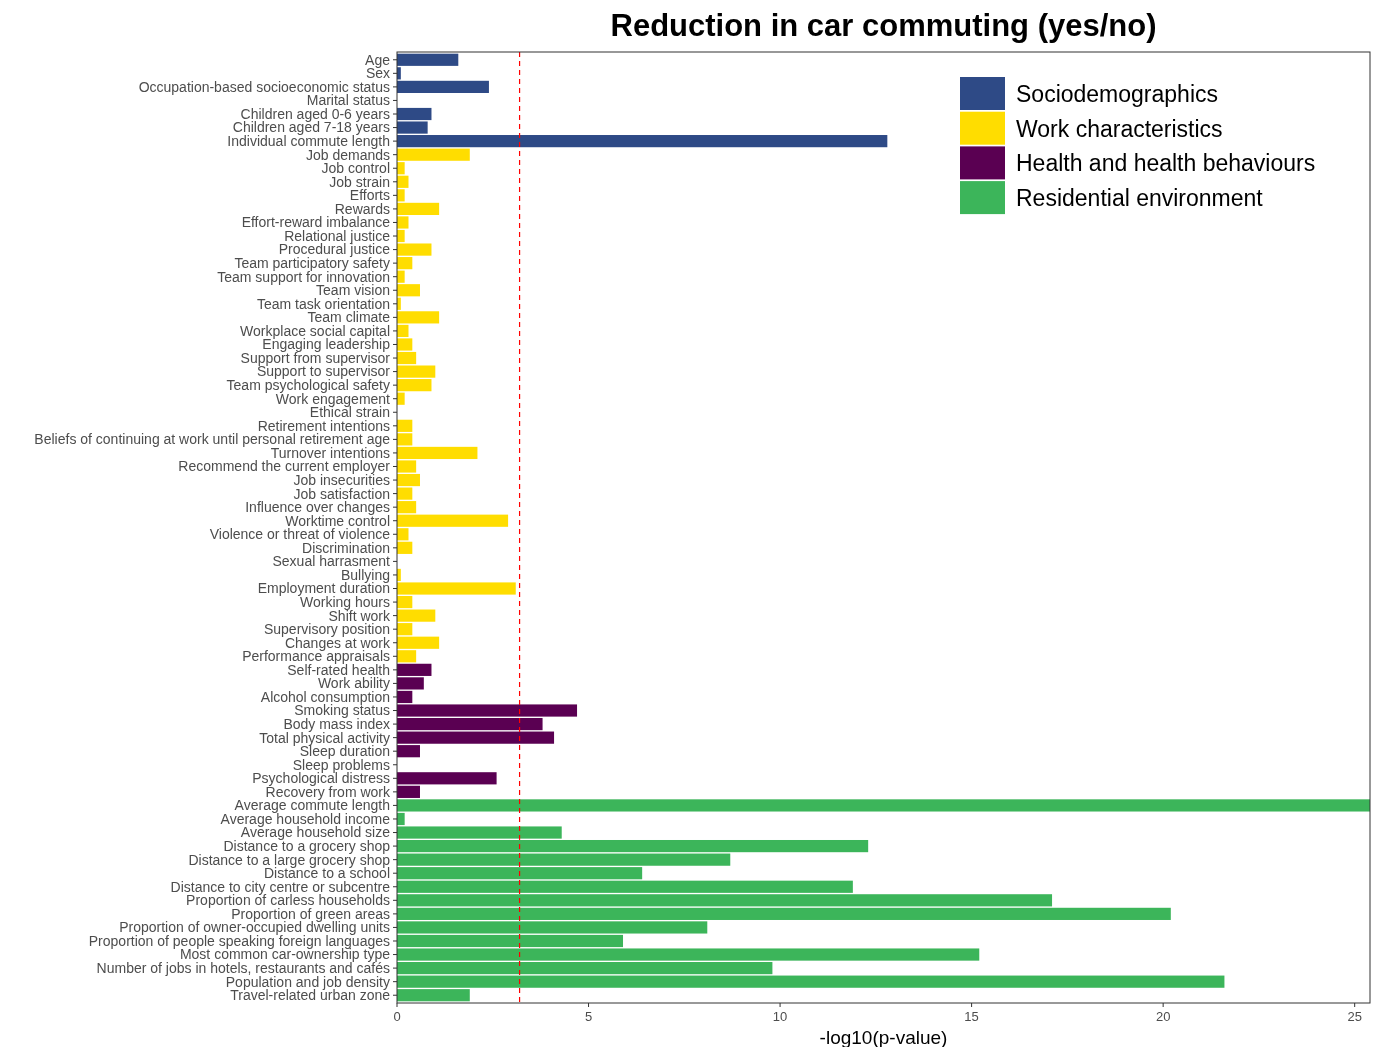 This screenshot has height=1047, width=1378. Describe the element at coordinates (1117, 94) in the screenshot. I see `legend-label: Sociodemographics` at that location.